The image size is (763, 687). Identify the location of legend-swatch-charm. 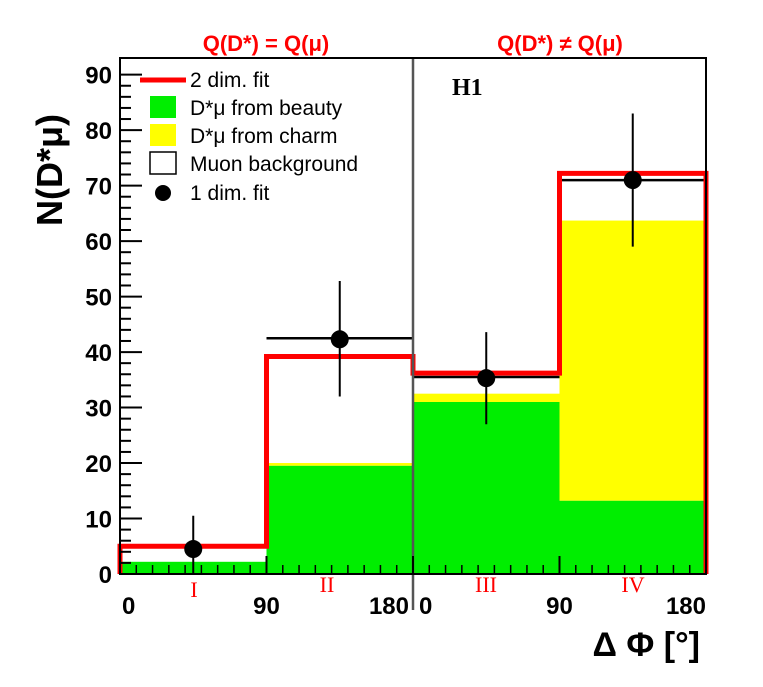
(163, 135).